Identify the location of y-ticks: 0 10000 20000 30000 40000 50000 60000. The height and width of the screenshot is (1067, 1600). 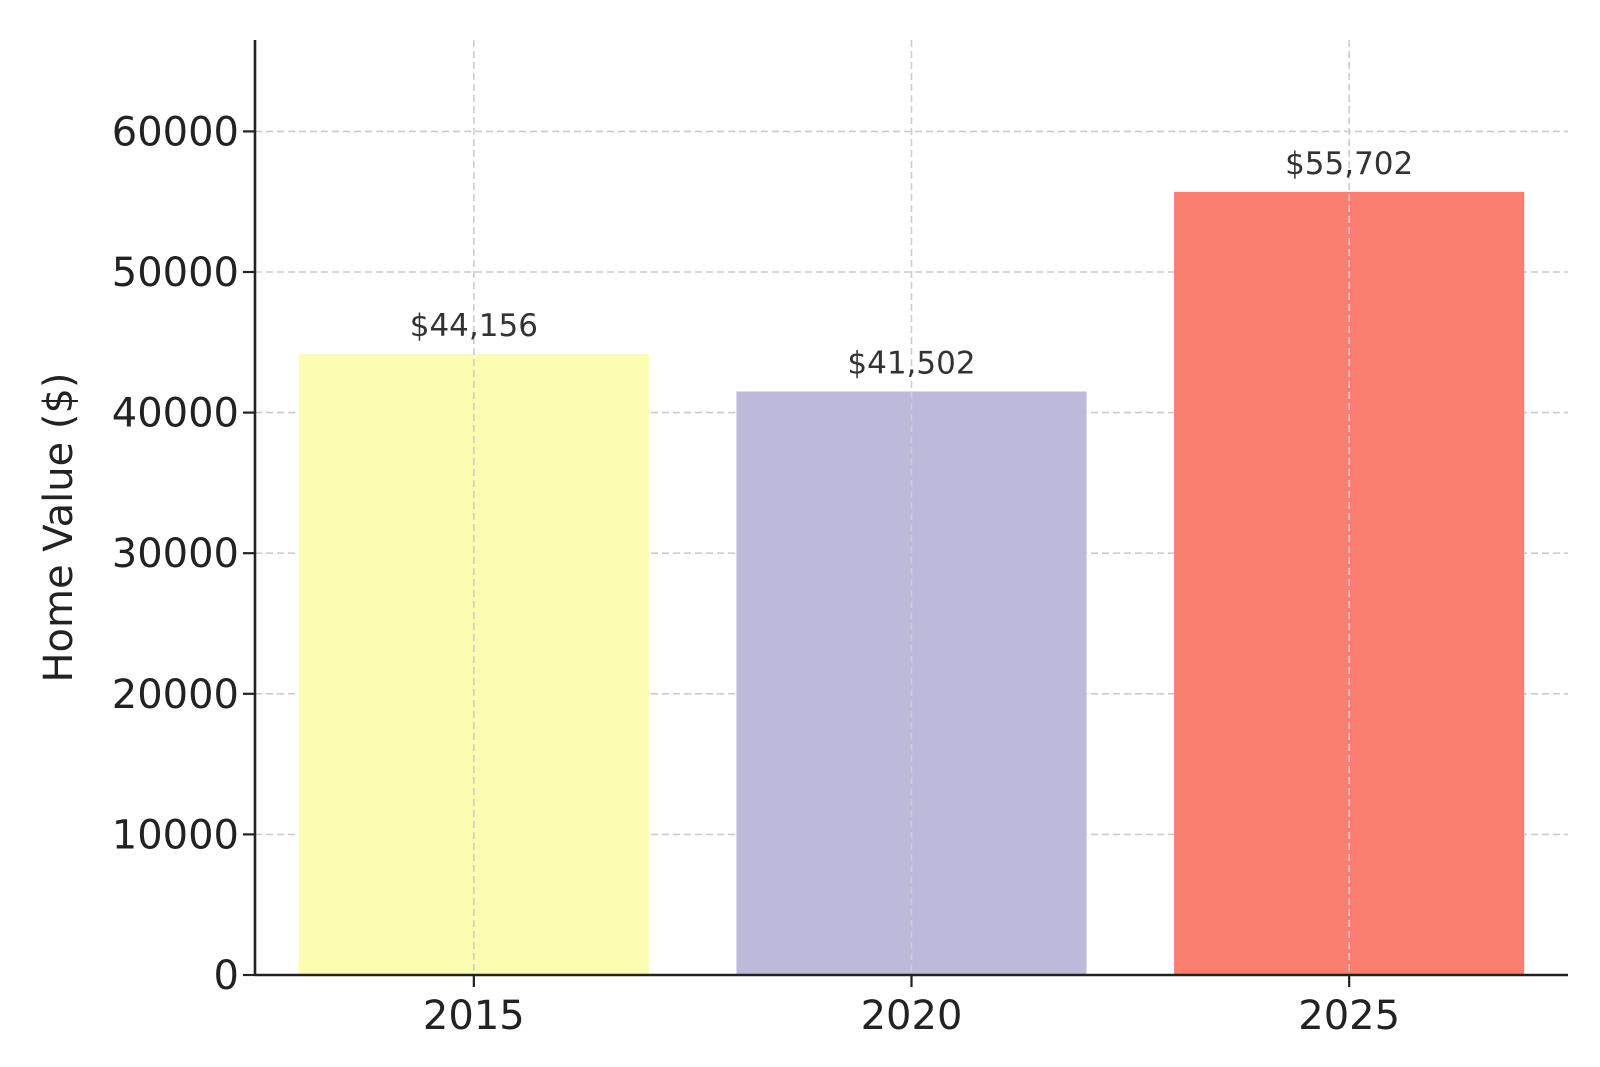
(183, 554).